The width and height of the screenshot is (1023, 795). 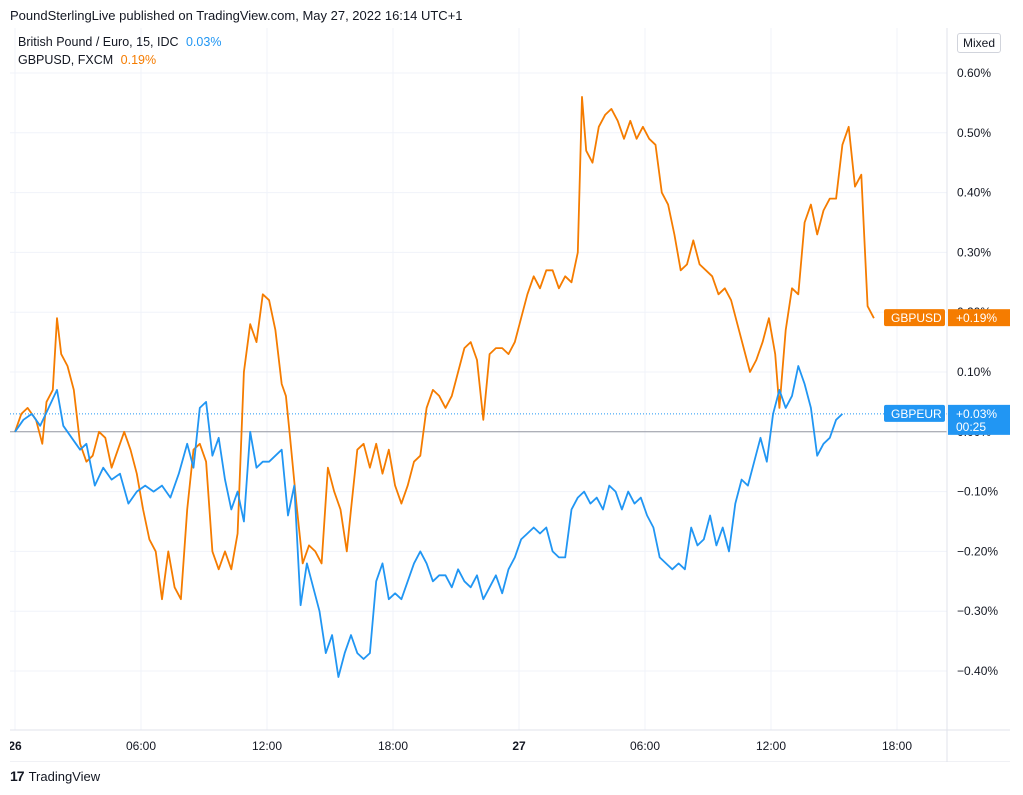 What do you see at coordinates (64, 776) in the screenshot?
I see `tradingview-logo-text: TradingView` at bounding box center [64, 776].